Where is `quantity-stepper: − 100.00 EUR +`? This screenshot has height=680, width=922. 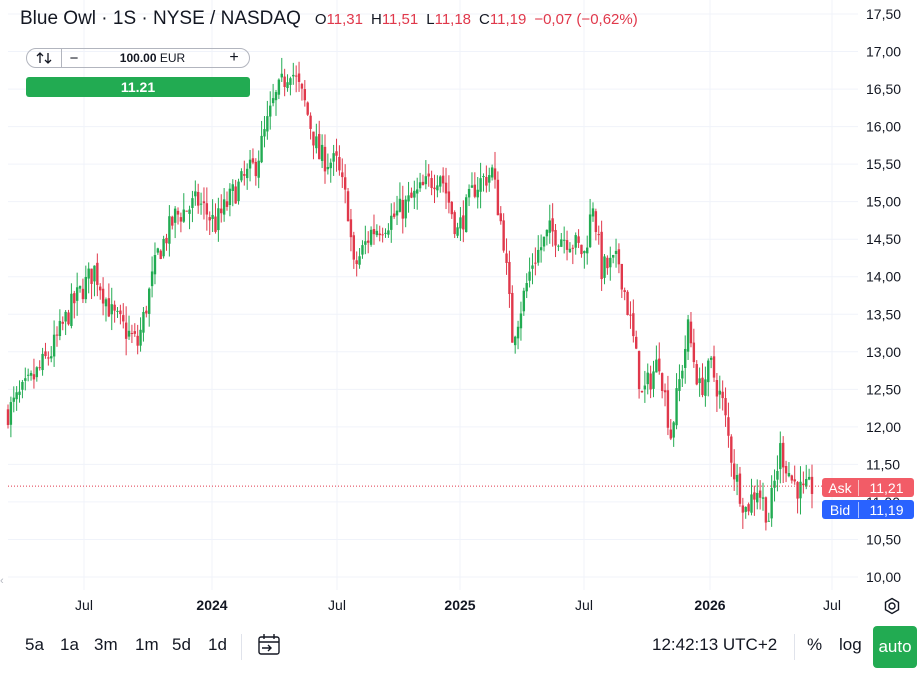 quantity-stepper: − 100.00 EUR + is located at coordinates (138, 58).